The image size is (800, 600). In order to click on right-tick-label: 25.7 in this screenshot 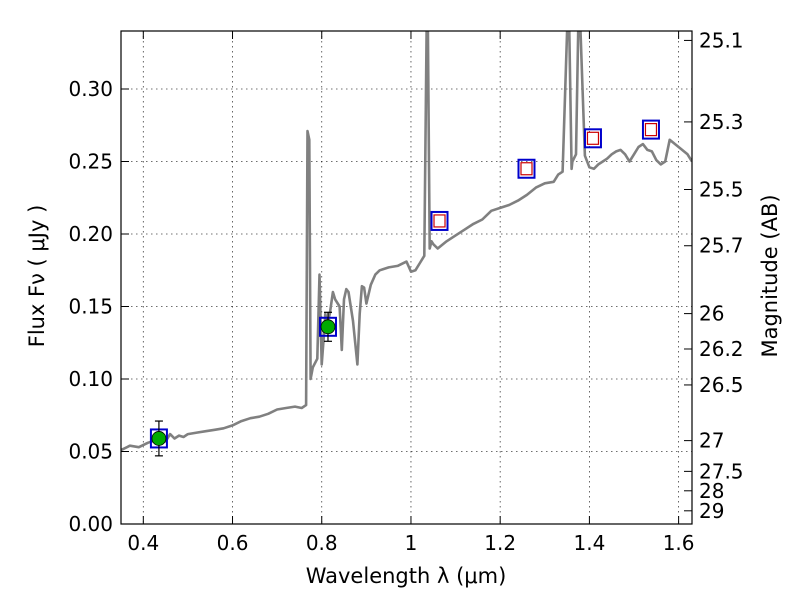, I will do `click(721, 246)`.